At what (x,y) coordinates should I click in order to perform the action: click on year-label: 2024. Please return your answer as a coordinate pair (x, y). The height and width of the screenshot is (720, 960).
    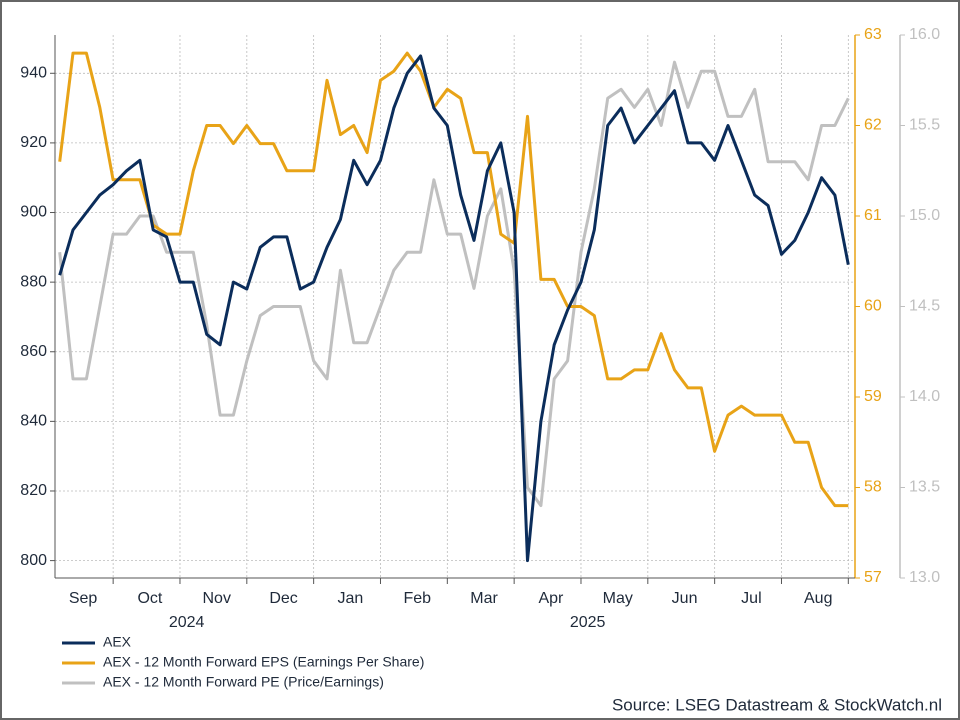
    Looking at the image, I should click on (187, 622).